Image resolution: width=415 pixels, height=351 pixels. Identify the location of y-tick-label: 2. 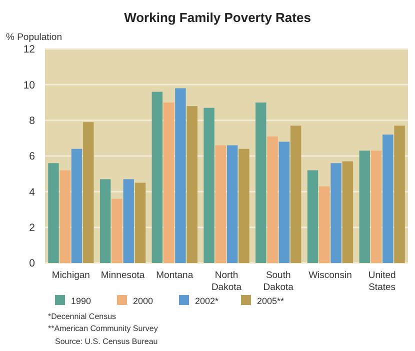
(32, 228).